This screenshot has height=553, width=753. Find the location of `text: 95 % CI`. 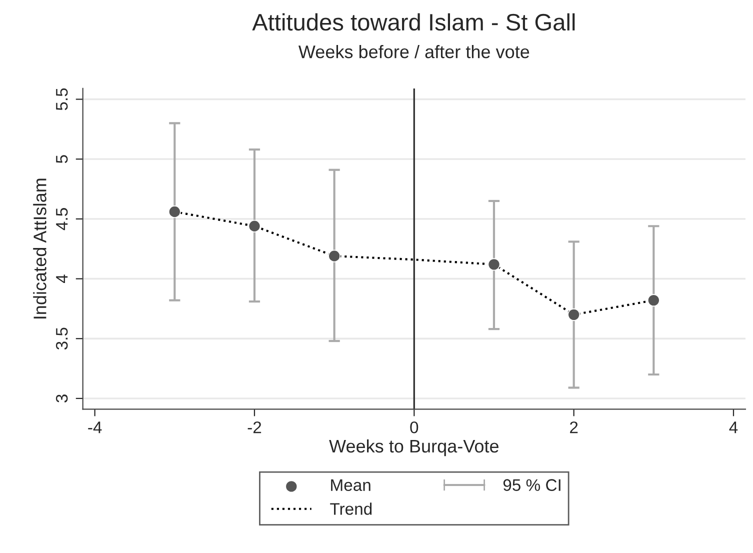

text: 95 % CI is located at coordinates (531, 485).